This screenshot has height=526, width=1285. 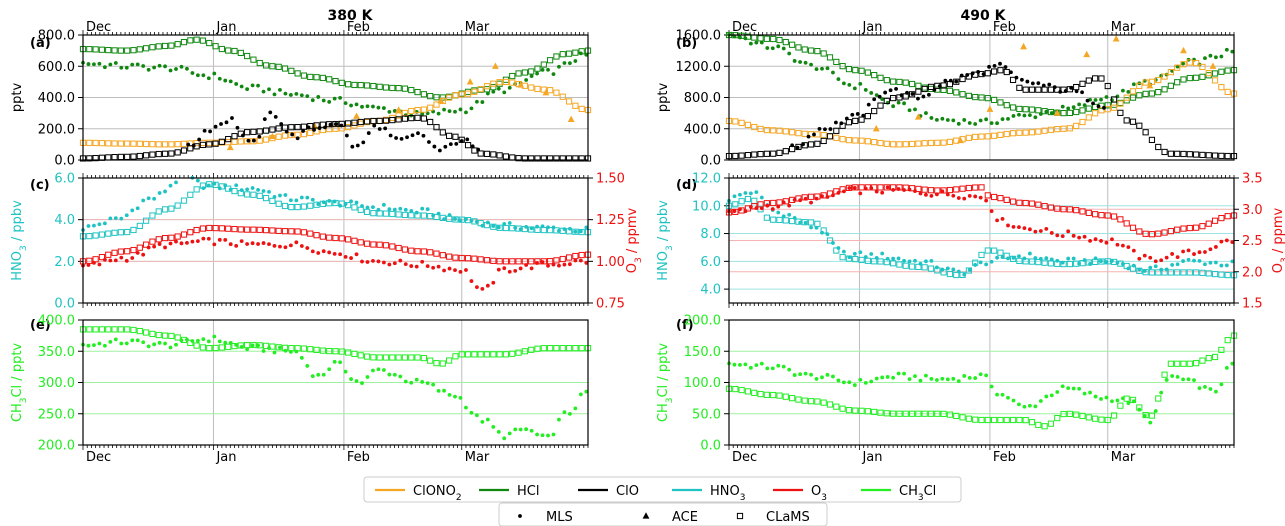 I want to click on legend-label-ClO: ClO, so click(x=627, y=491).